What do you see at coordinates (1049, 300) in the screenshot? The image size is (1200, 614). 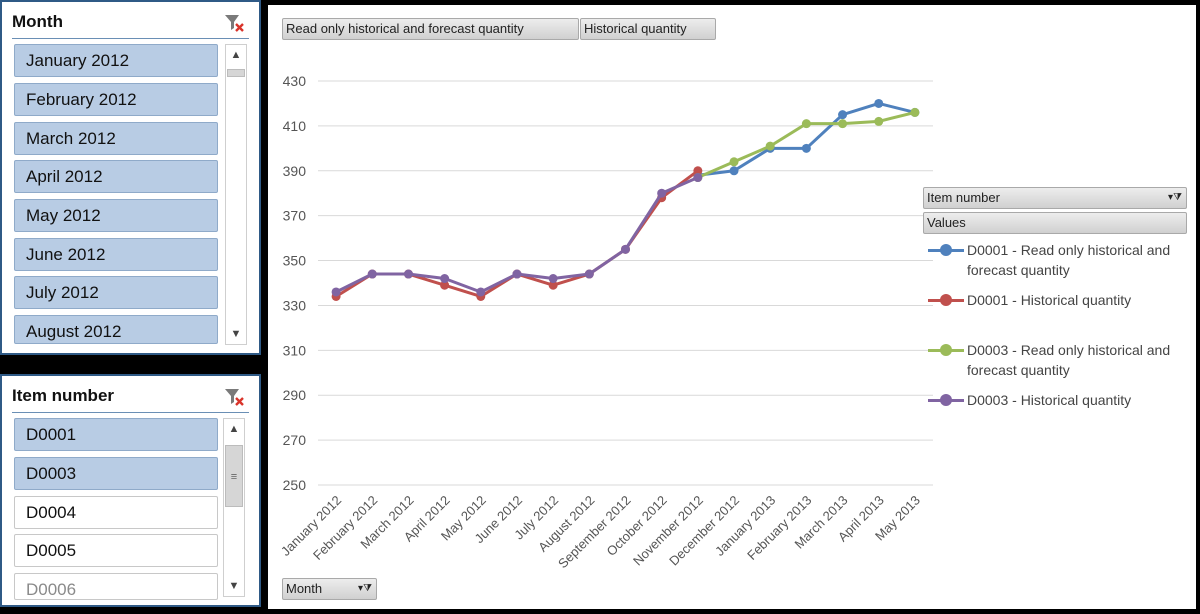 I see `legend-label: D0001 - Historical quantity` at bounding box center [1049, 300].